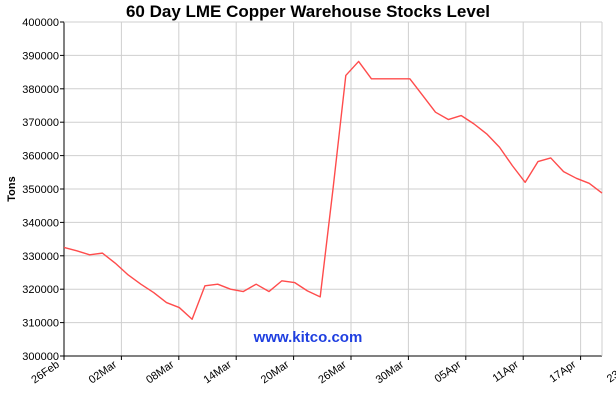  I want to click on y-tick-label: 340000, so click(40, 223).